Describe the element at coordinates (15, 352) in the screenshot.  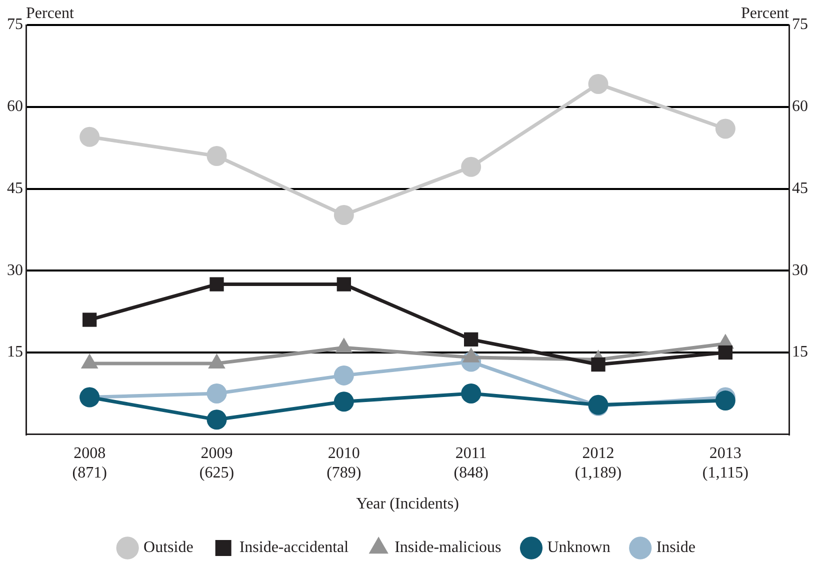
I see `y-tick-label: 15` at that location.